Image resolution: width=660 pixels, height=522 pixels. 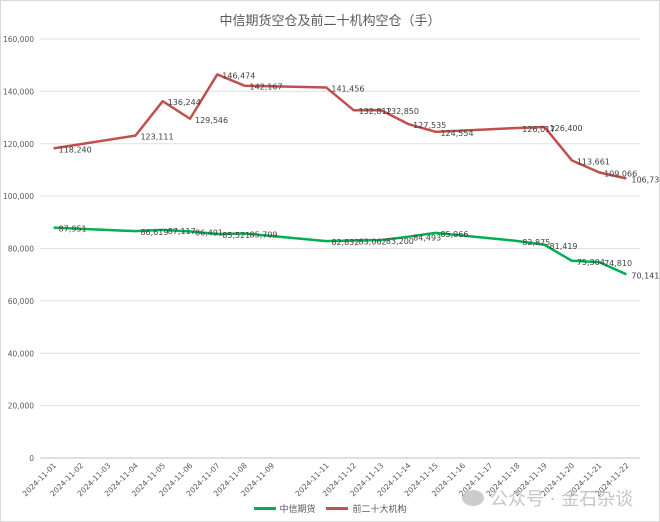 I want to click on data-label: 113,661, so click(x=593, y=161).